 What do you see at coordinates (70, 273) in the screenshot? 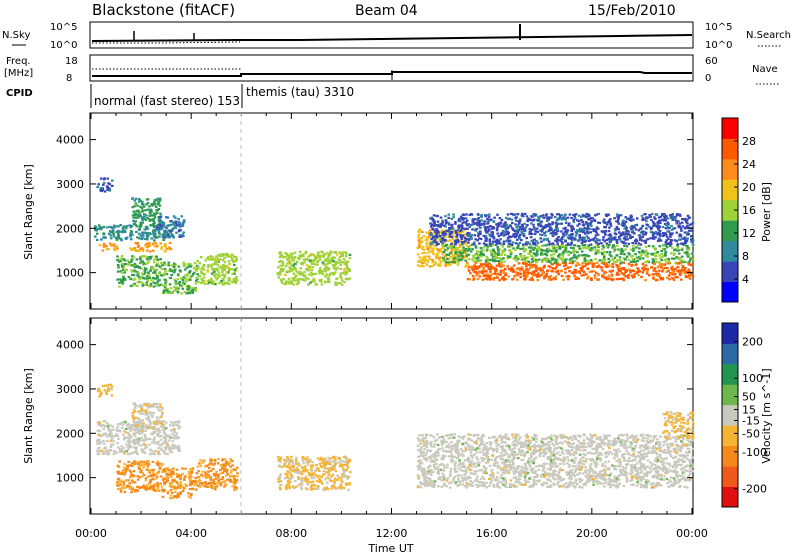
I see `y-tick-label: 1000` at bounding box center [70, 273].